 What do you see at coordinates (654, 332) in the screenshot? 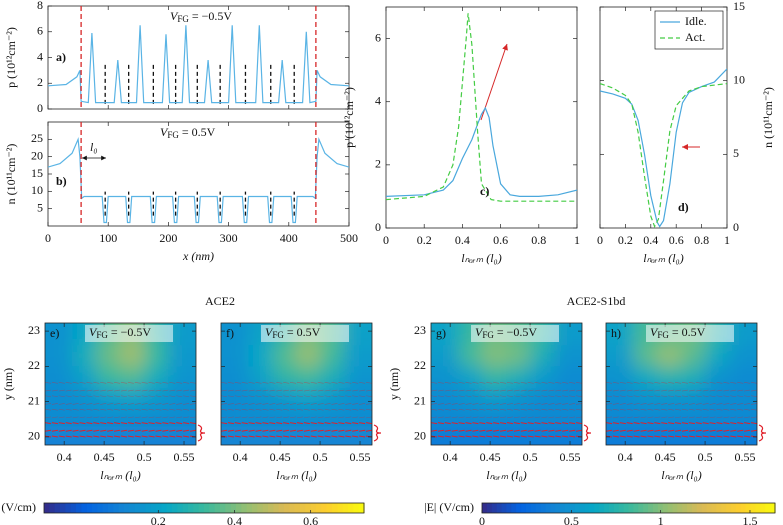
I see `gate-voltage-symbol: V` at bounding box center [654, 332].